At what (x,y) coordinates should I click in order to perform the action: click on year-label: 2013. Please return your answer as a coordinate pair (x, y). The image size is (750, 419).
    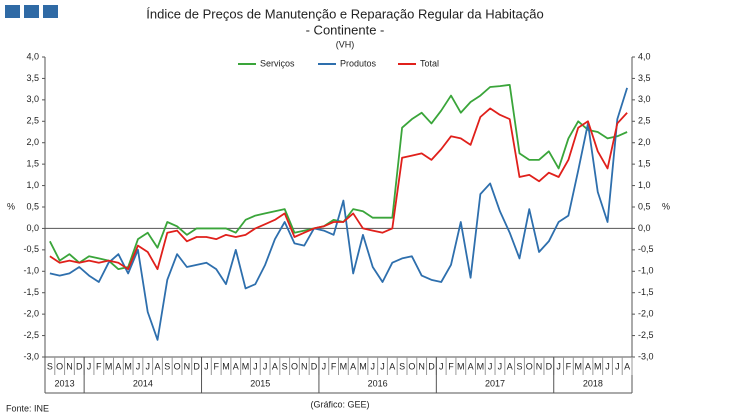
    Looking at the image, I should click on (65, 383).